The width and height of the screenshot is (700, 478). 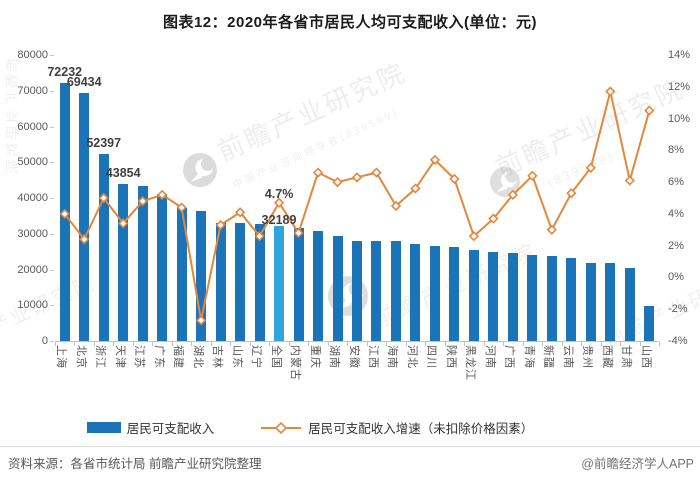 I want to click on bar-吉林, so click(x=220, y=282).